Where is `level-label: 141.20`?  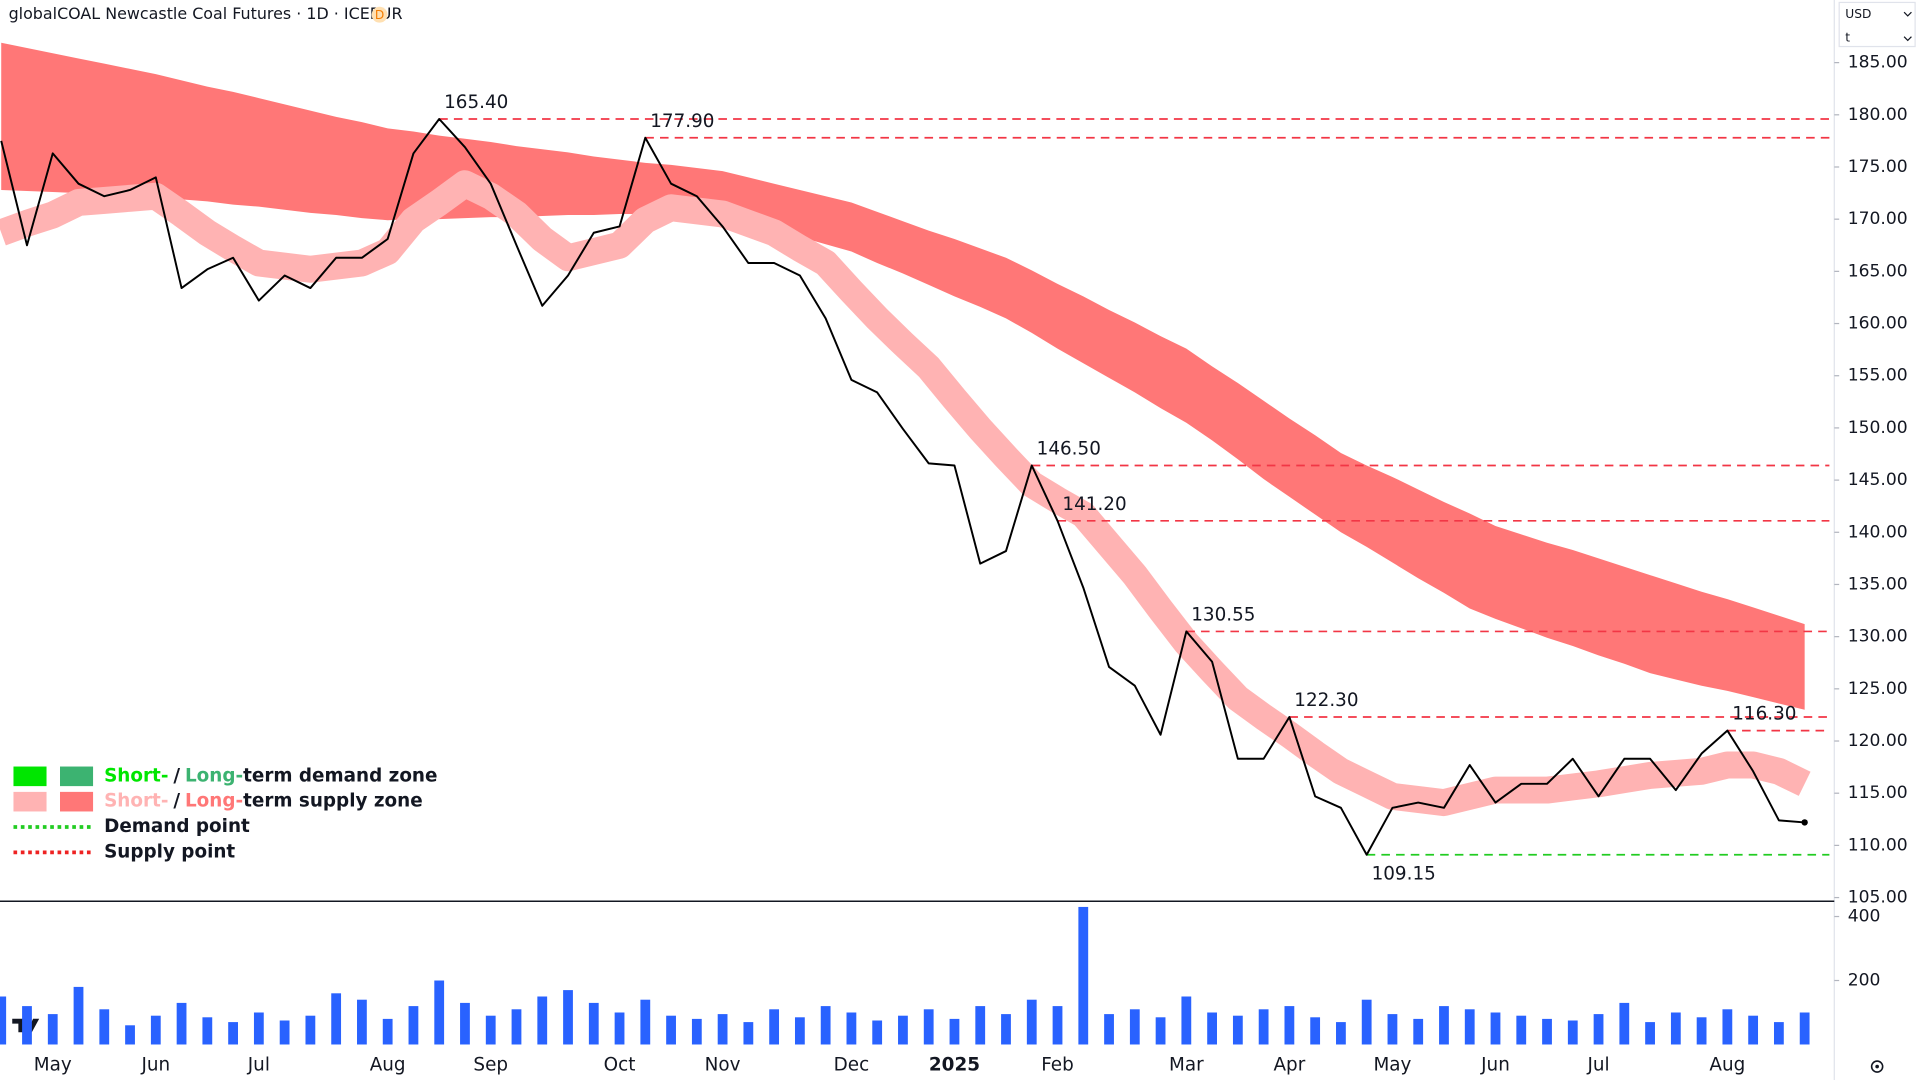
level-label: 141.20 is located at coordinates (1094, 504).